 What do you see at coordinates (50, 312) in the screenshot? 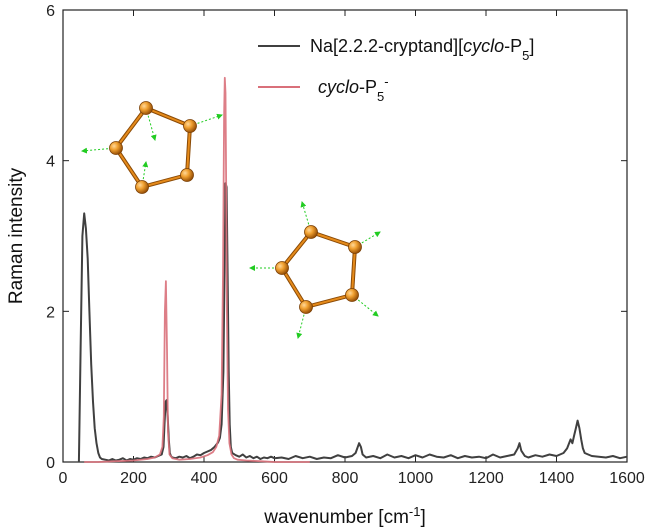
I see `y-tick-label: 2` at bounding box center [50, 312].